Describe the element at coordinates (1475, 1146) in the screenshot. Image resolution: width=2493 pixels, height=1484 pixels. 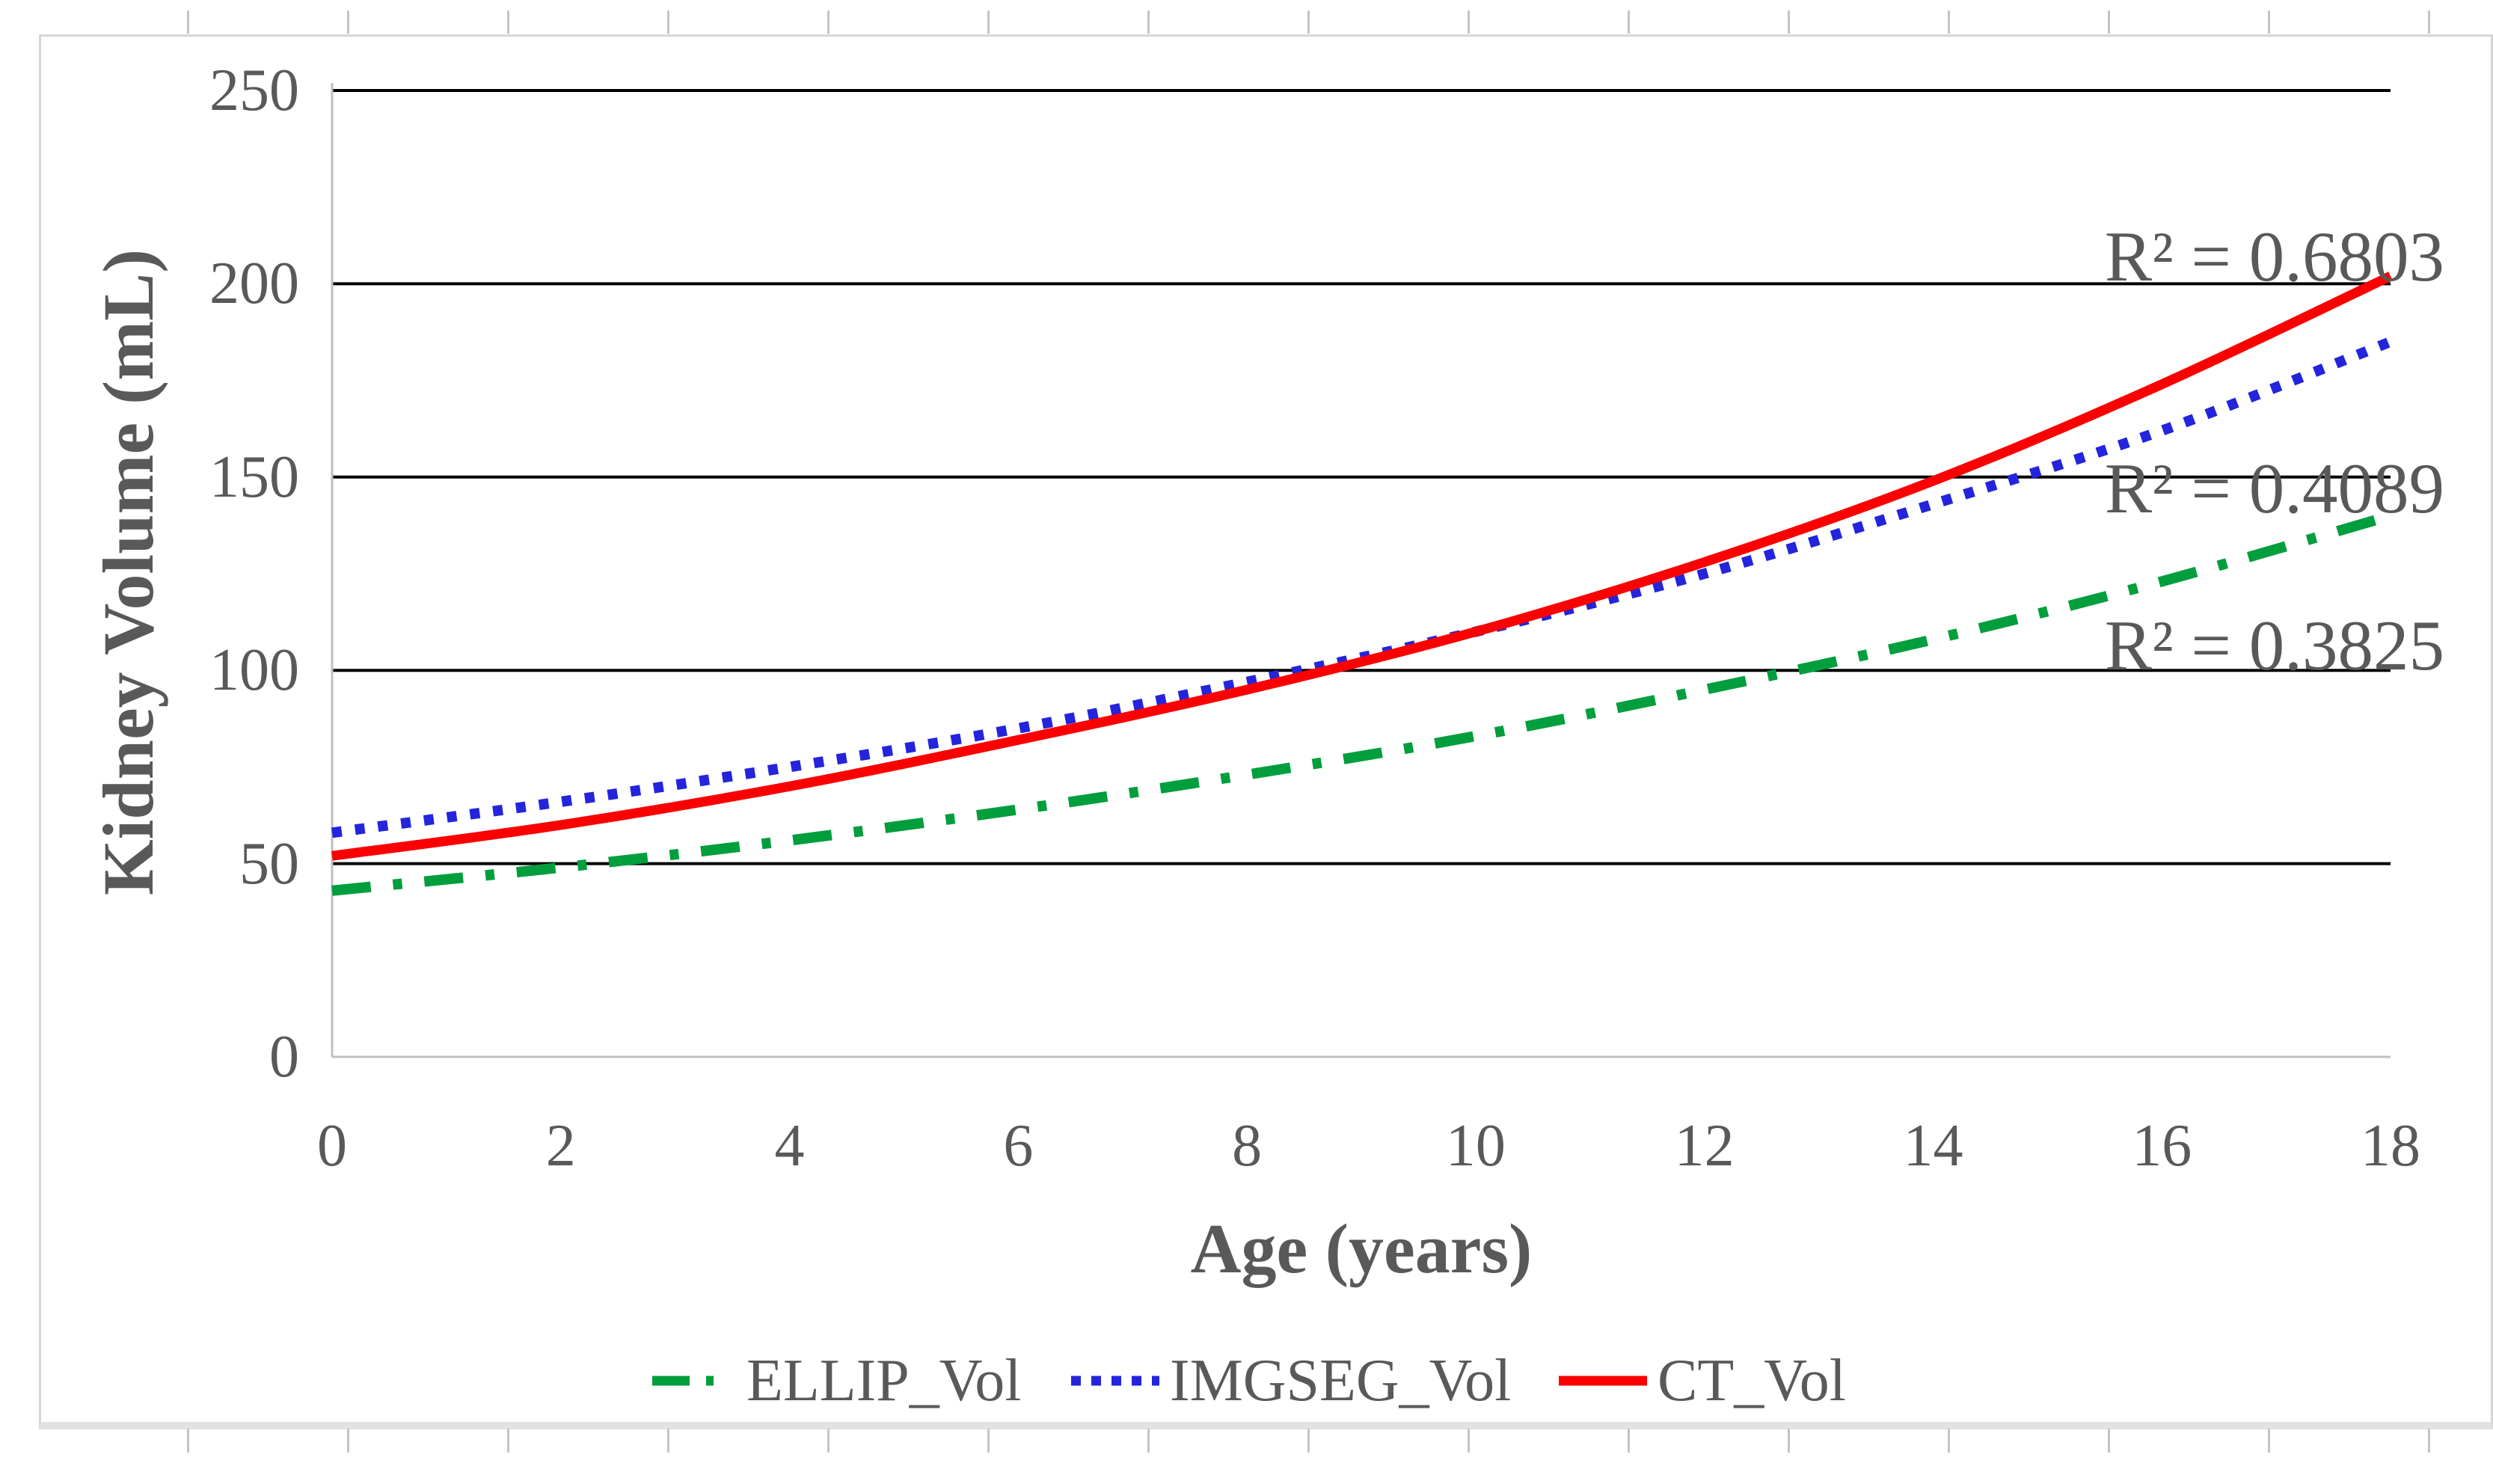
I see `x-tick-label-10: 10` at that location.